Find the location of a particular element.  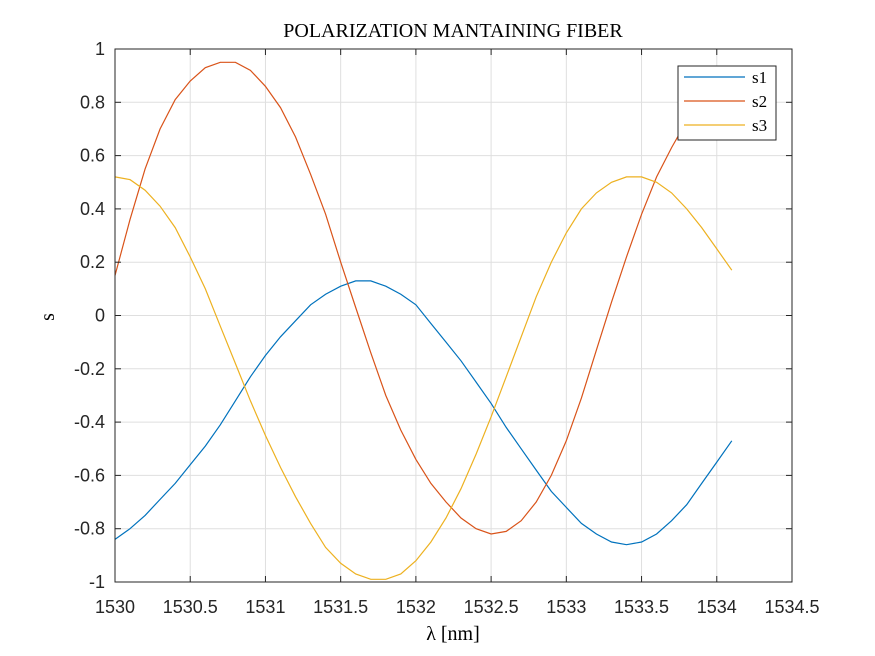

legend-label-s1: s1 is located at coordinates (759, 77).